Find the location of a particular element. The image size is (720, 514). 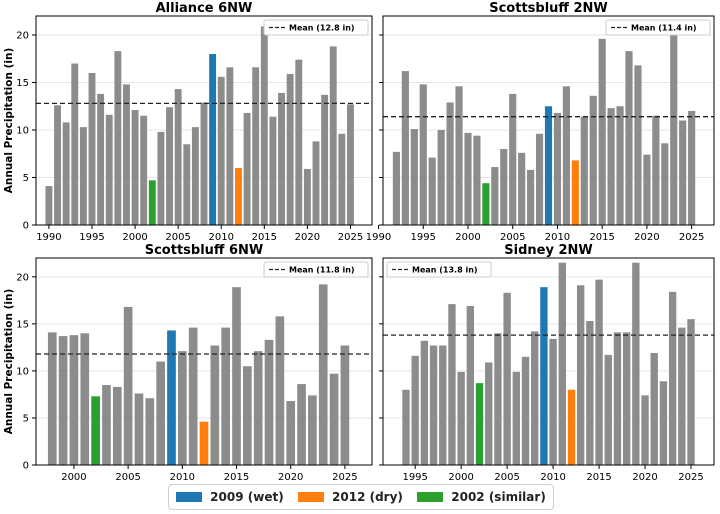

y-axis-label: Annual Precipitation (in) is located at coordinates (9, 362).